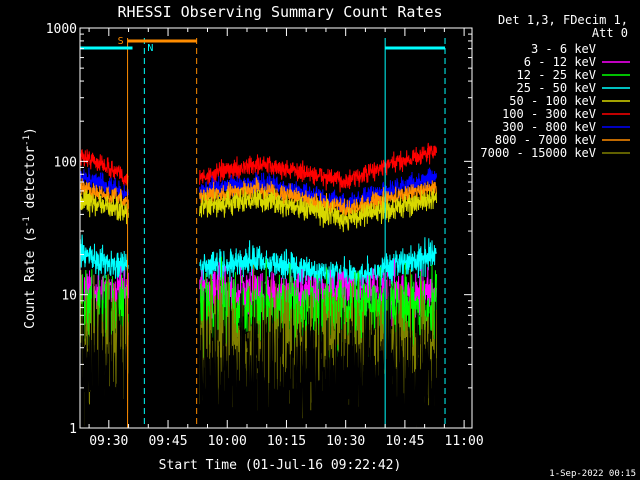 Image resolution: width=640 pixels, height=480 pixels. I want to click on chart-title: RHESSI Observing Summary Count Rates, so click(279, 12).